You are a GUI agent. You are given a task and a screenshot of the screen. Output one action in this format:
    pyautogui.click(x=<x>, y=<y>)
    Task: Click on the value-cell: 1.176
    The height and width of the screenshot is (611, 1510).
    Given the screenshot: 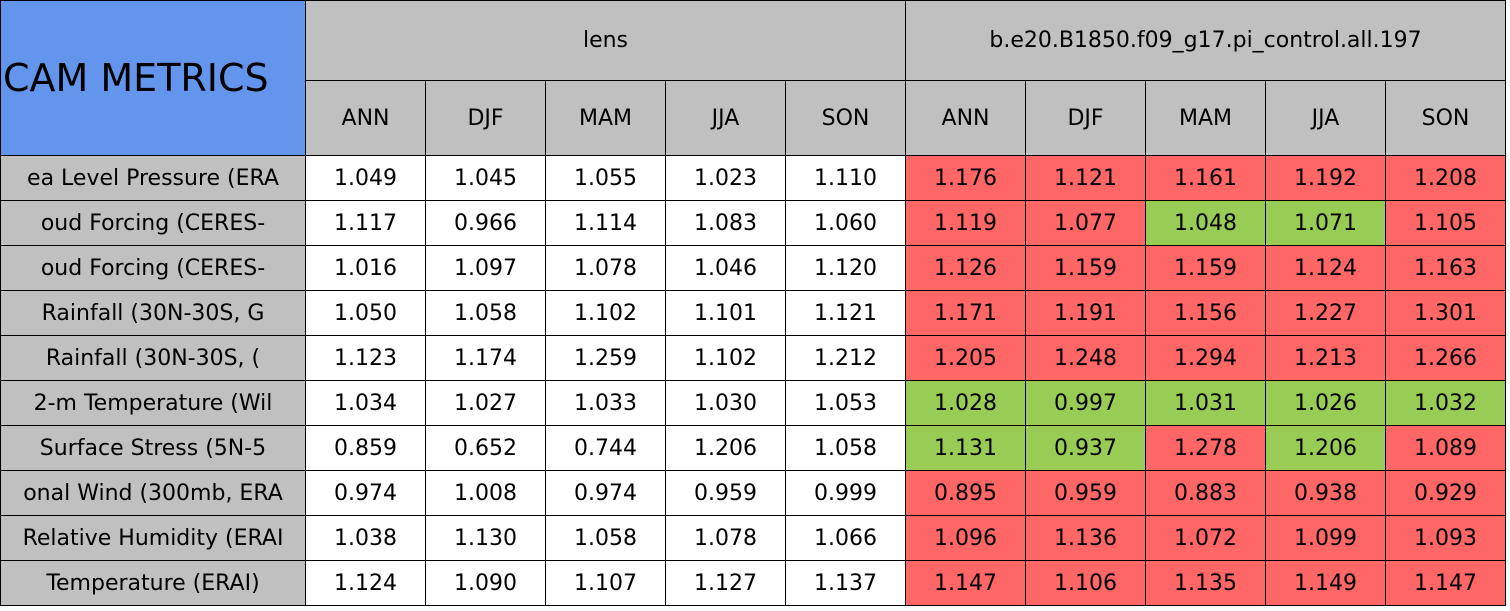 What is the action you would take?
    pyautogui.click(x=965, y=178)
    